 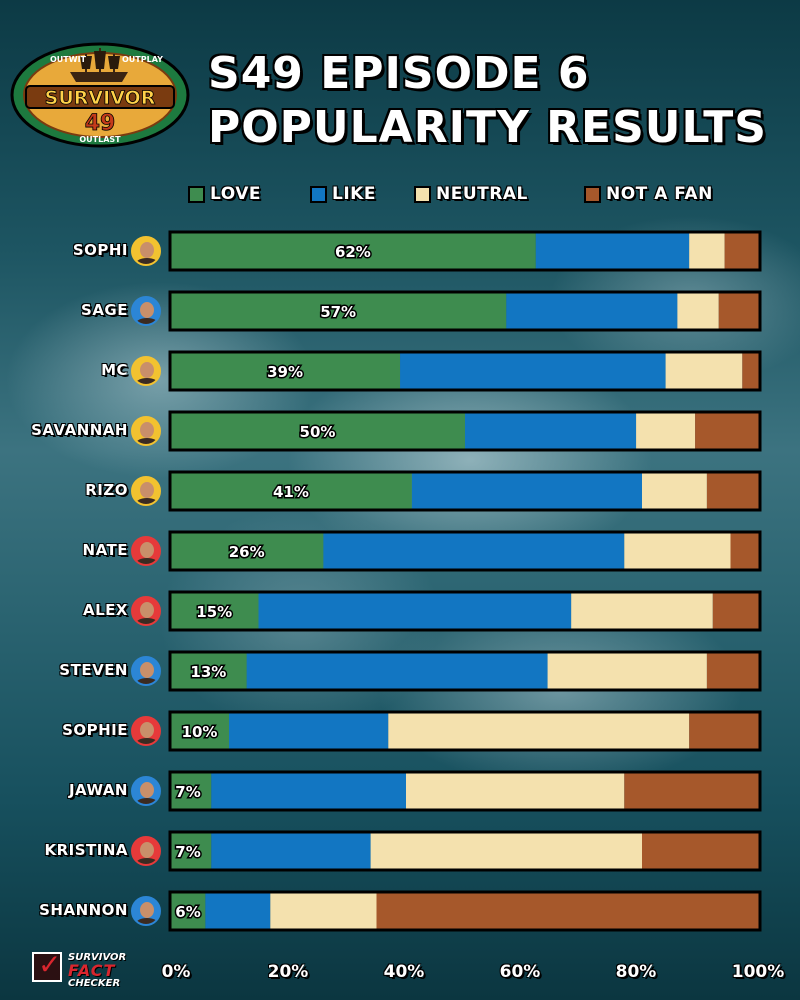 I want to click on legend-label-love: LOVE, so click(x=235, y=194).